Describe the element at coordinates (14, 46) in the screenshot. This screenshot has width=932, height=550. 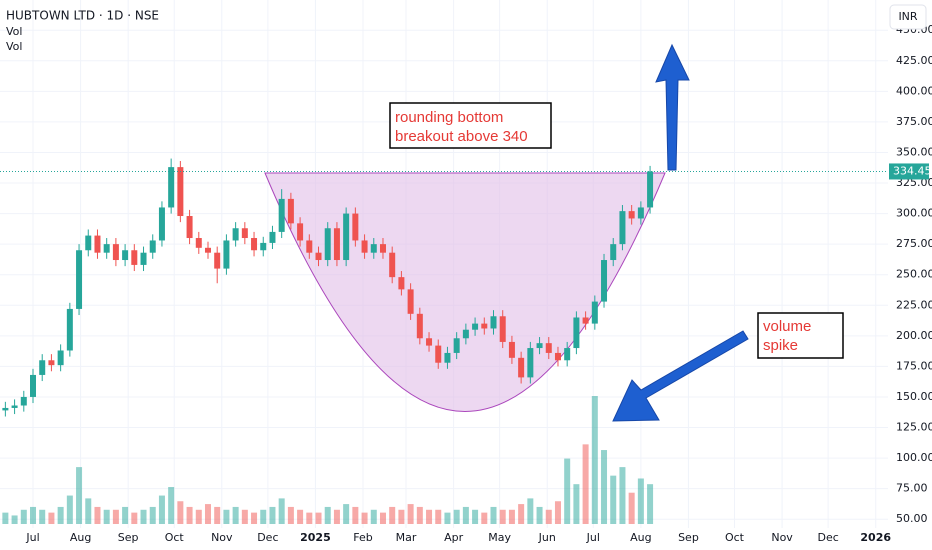
I see `indicator-label: Vol` at that location.